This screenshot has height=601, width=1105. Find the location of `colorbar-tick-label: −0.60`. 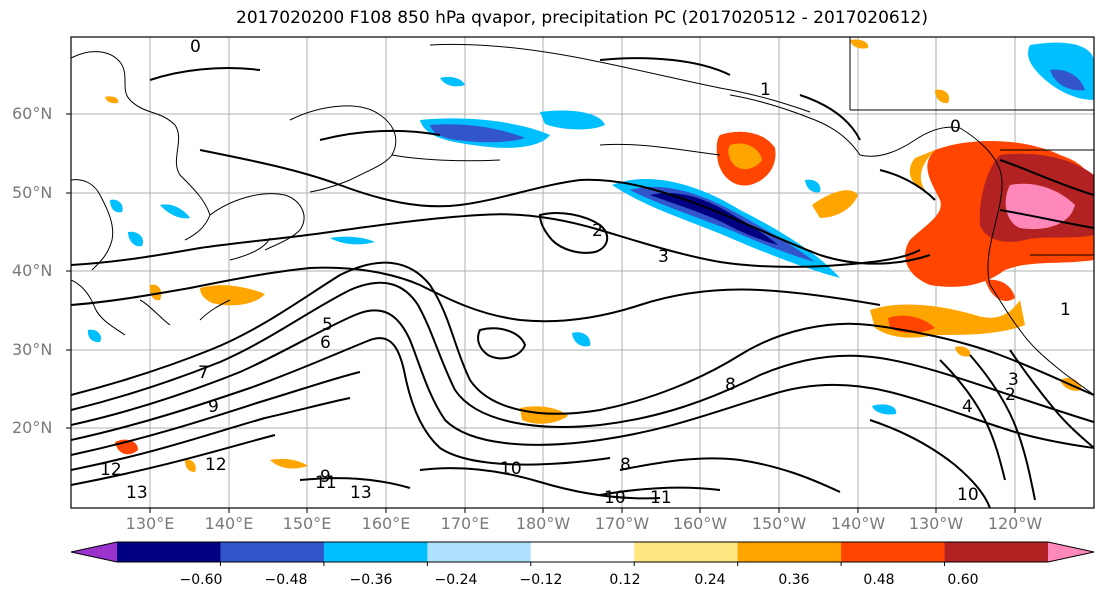

colorbar-tick-label: −0.60 is located at coordinates (201, 580).